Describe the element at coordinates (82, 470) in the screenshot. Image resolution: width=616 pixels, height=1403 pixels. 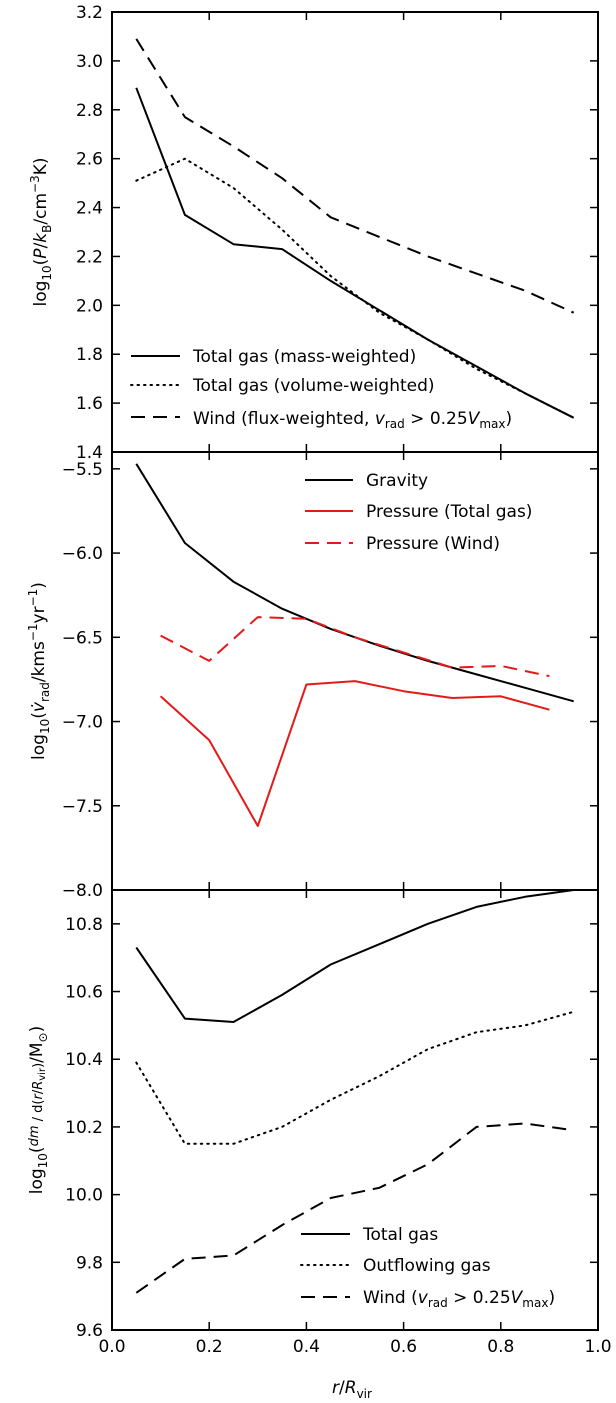
I see `acceleration-ytick-label: −5.5` at that location.